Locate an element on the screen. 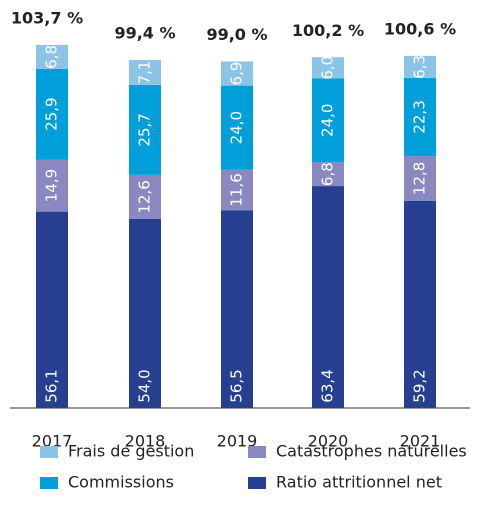 Image resolution: width=483 pixels, height=521 pixels. value-label: 56,5 is located at coordinates (237, 385).